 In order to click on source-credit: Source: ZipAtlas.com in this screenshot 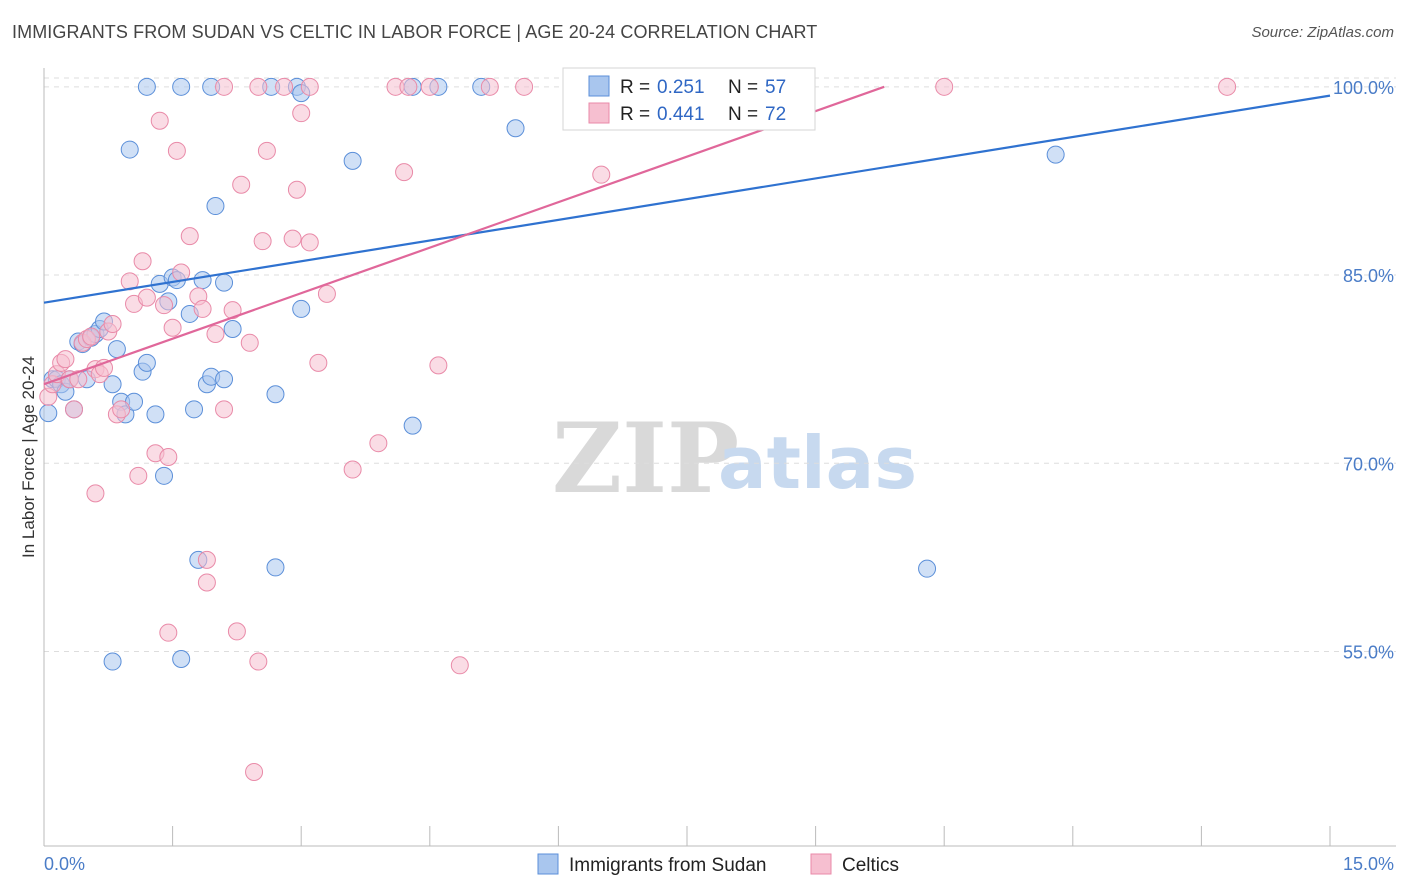, I will do `click(1322, 32)`.